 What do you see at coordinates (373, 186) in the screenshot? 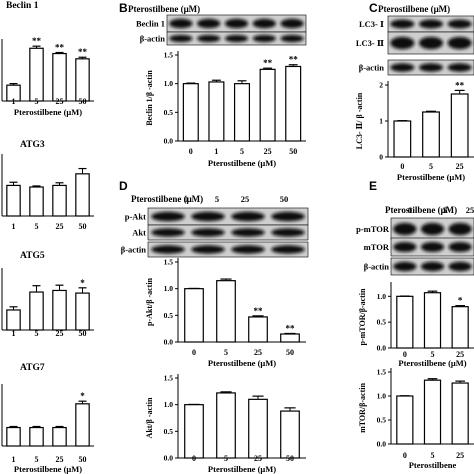
I see `panel-letter-e: E` at bounding box center [373, 186].